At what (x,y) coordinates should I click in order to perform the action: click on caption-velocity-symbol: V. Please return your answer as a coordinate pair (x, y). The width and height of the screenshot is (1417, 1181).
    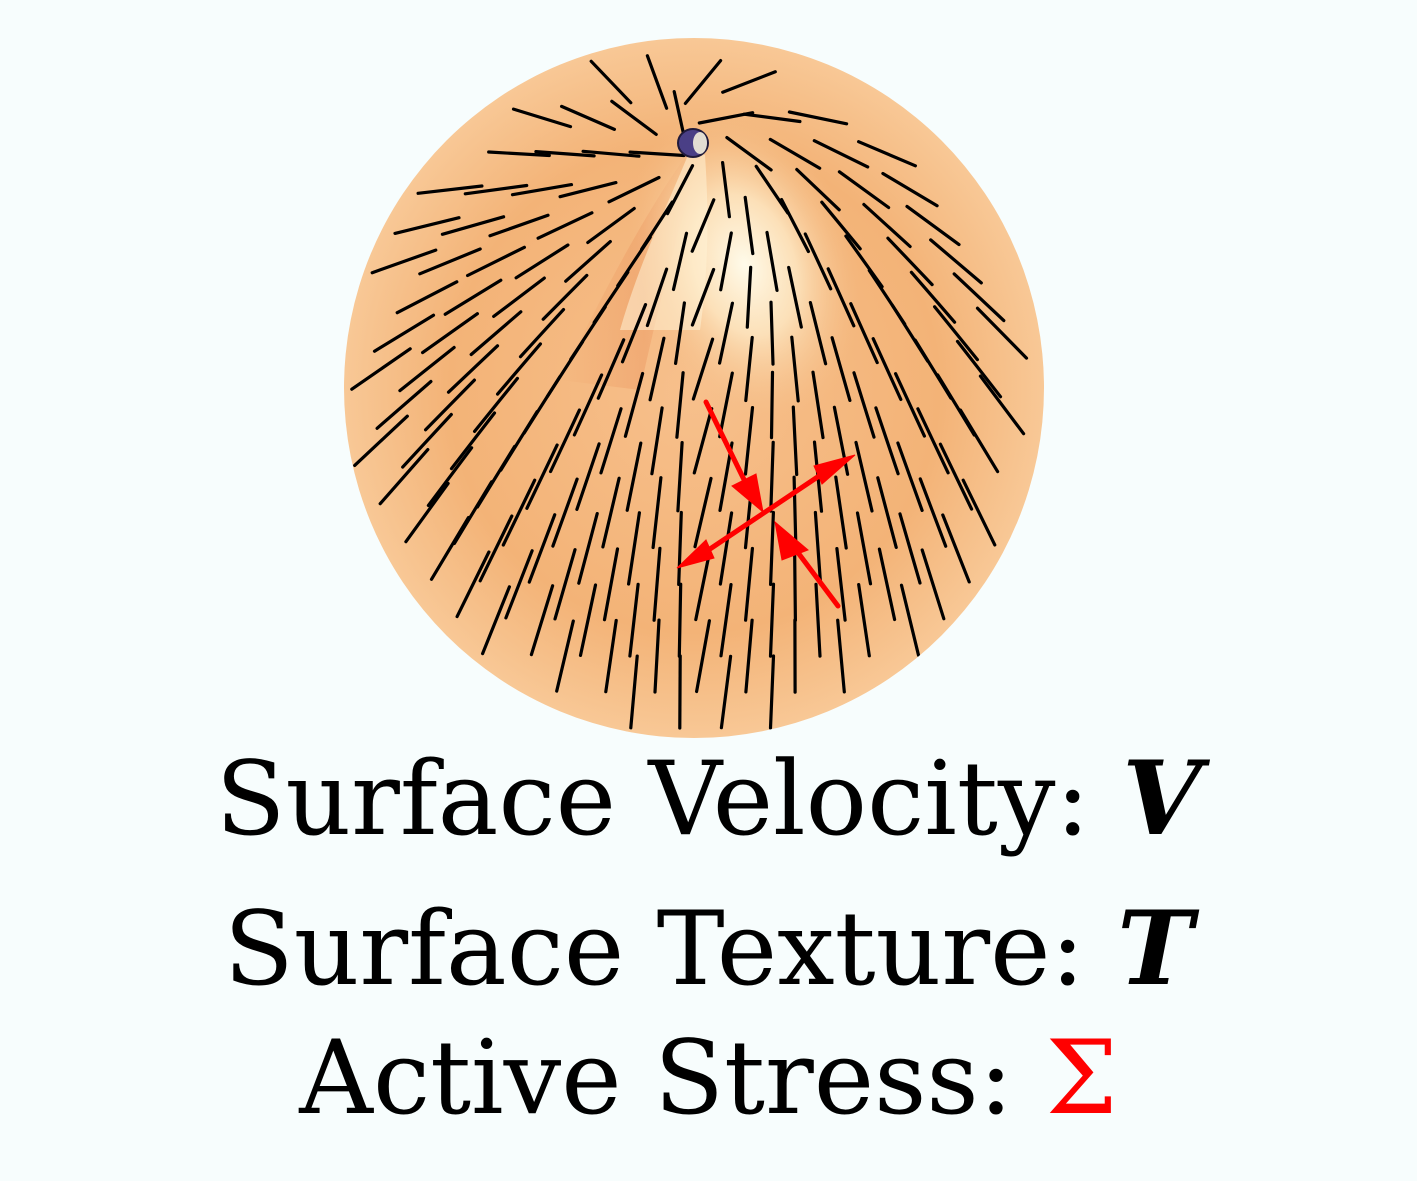
    Looking at the image, I should click on (1162, 799).